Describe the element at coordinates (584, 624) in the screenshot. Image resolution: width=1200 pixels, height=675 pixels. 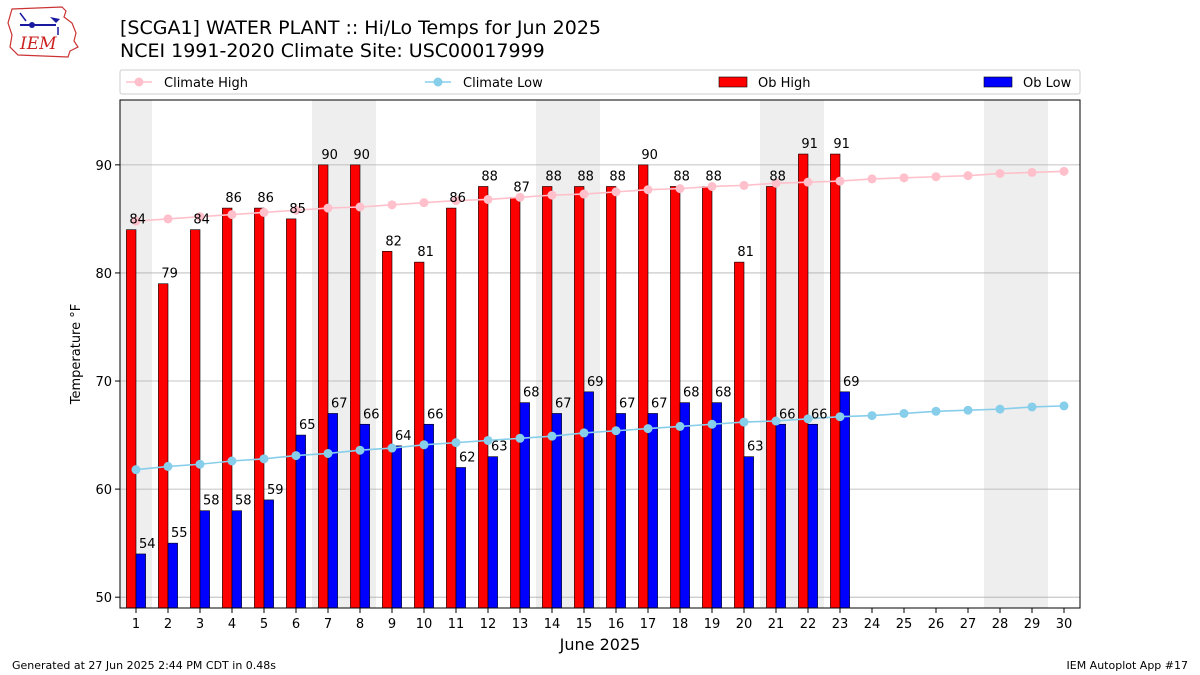
I see `x-tick-label: 15` at that location.